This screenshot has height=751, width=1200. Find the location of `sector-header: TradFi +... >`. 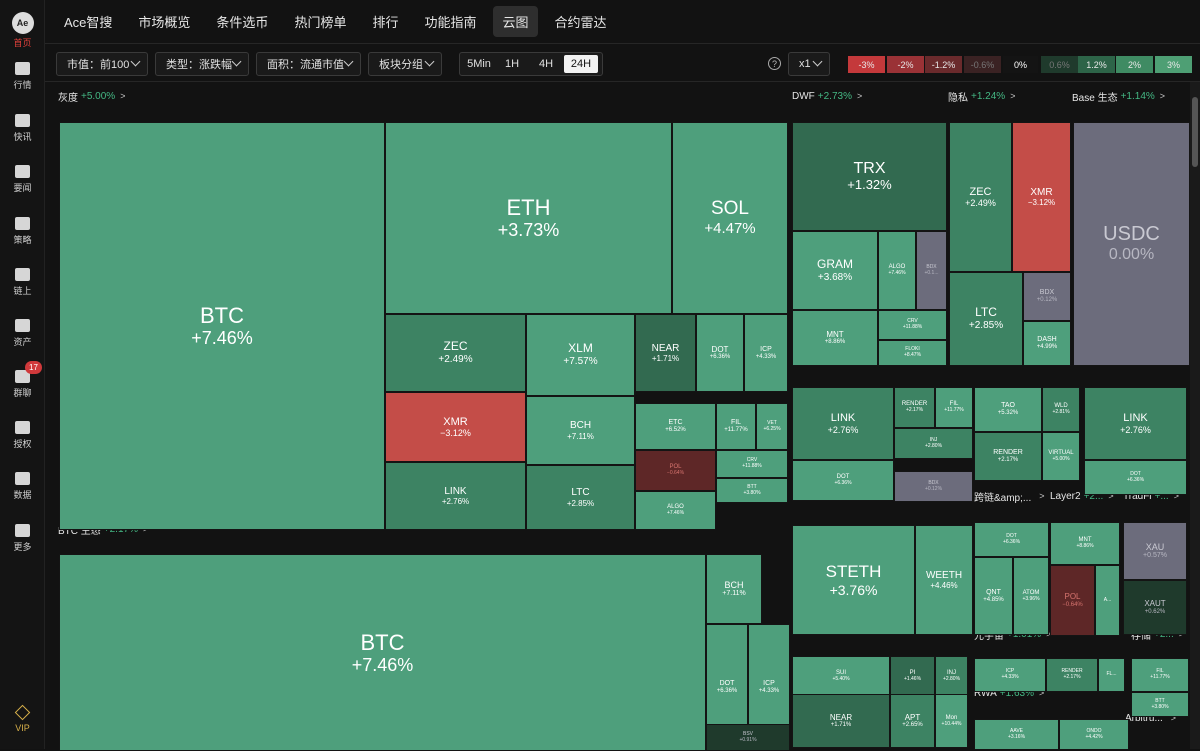

sector-header: TradFi +... > is located at coordinates (1151, 496).